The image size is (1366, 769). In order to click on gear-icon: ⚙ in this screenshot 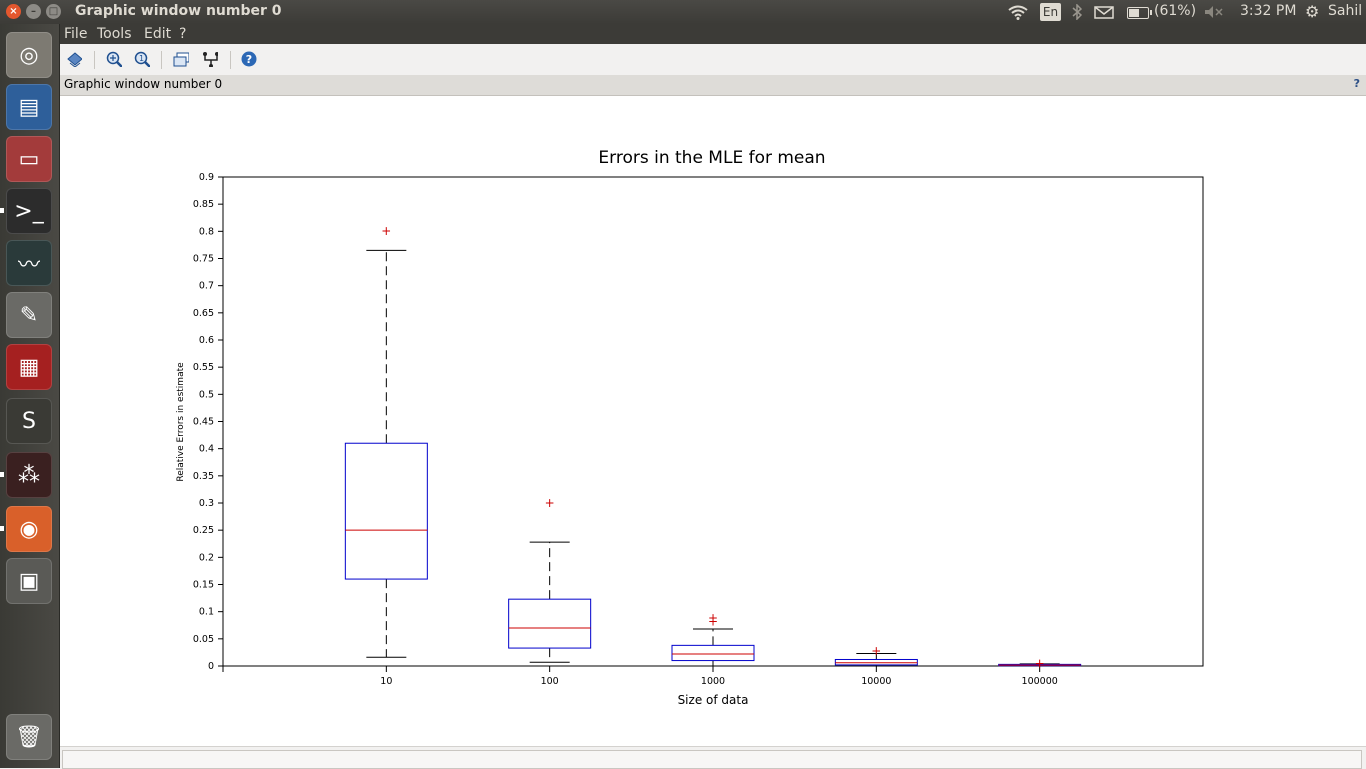, I will do `click(1312, 11)`.